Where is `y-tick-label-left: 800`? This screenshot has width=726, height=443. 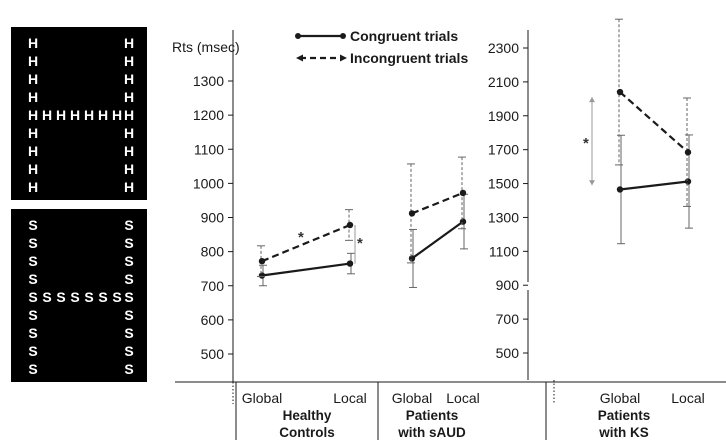
y-tick-label-left: 800 is located at coordinates (213, 252).